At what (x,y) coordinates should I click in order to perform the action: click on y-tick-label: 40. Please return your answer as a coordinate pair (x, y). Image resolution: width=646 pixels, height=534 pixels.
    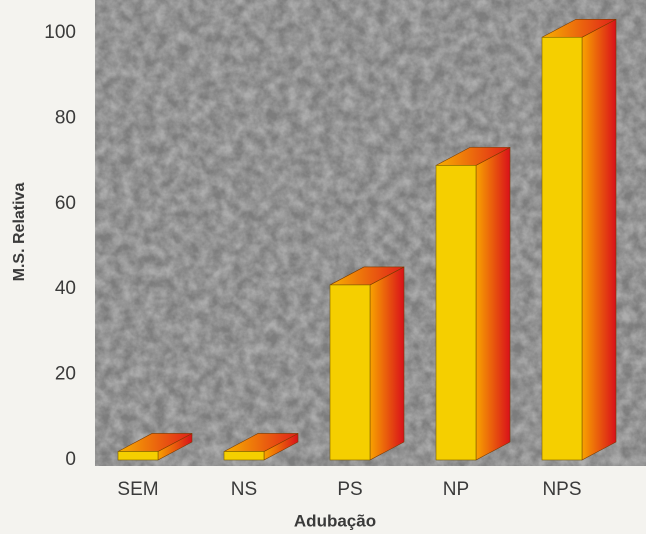
    Looking at the image, I should click on (65, 288).